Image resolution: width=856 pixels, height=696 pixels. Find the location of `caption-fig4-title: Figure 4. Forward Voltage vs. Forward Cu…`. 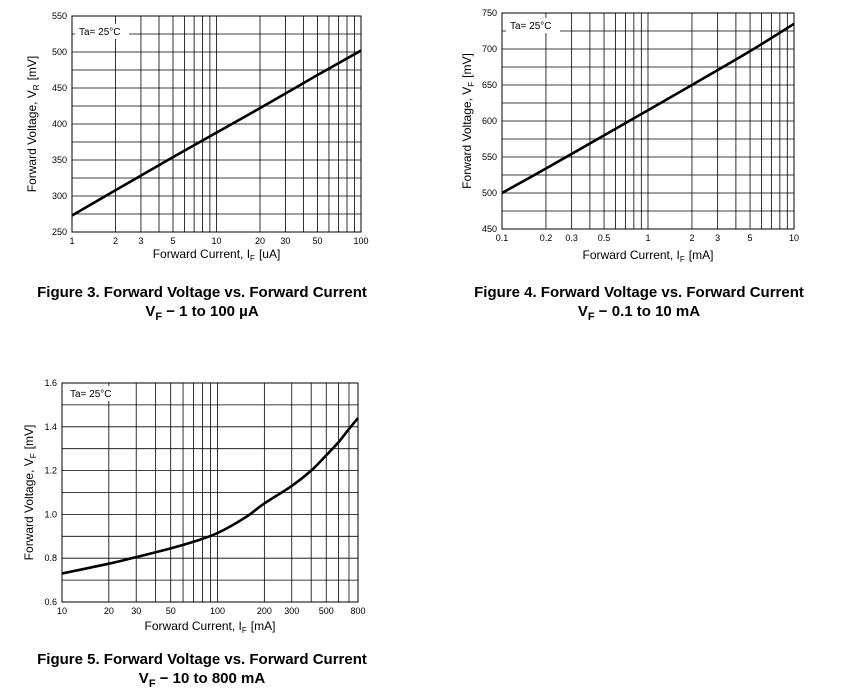

caption-fig4-title: Figure 4. Forward Voltage vs. Forward Cu… is located at coordinates (639, 292).